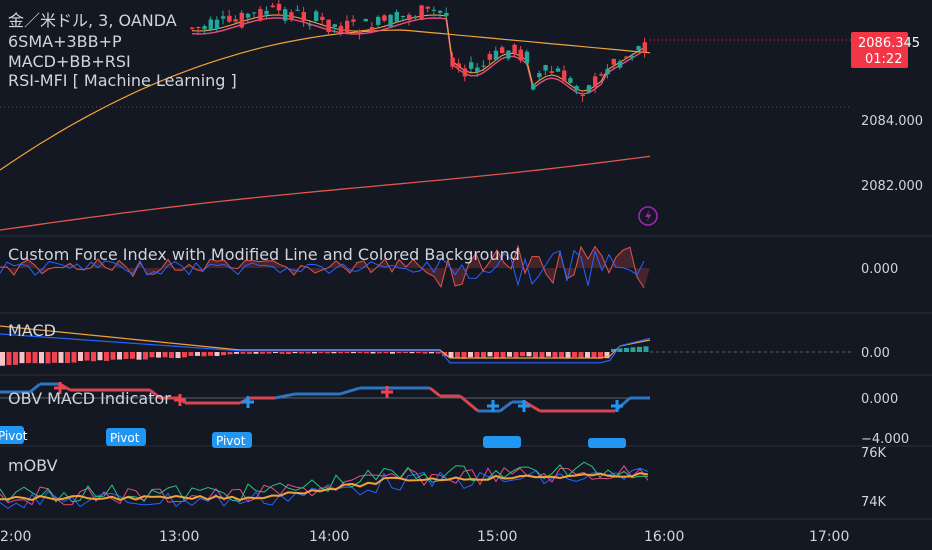  Describe the element at coordinates (424, 537) in the screenshot. I see `time-axis: 2:00 13:00 14:00 15:00 16:00 17:00` at that location.